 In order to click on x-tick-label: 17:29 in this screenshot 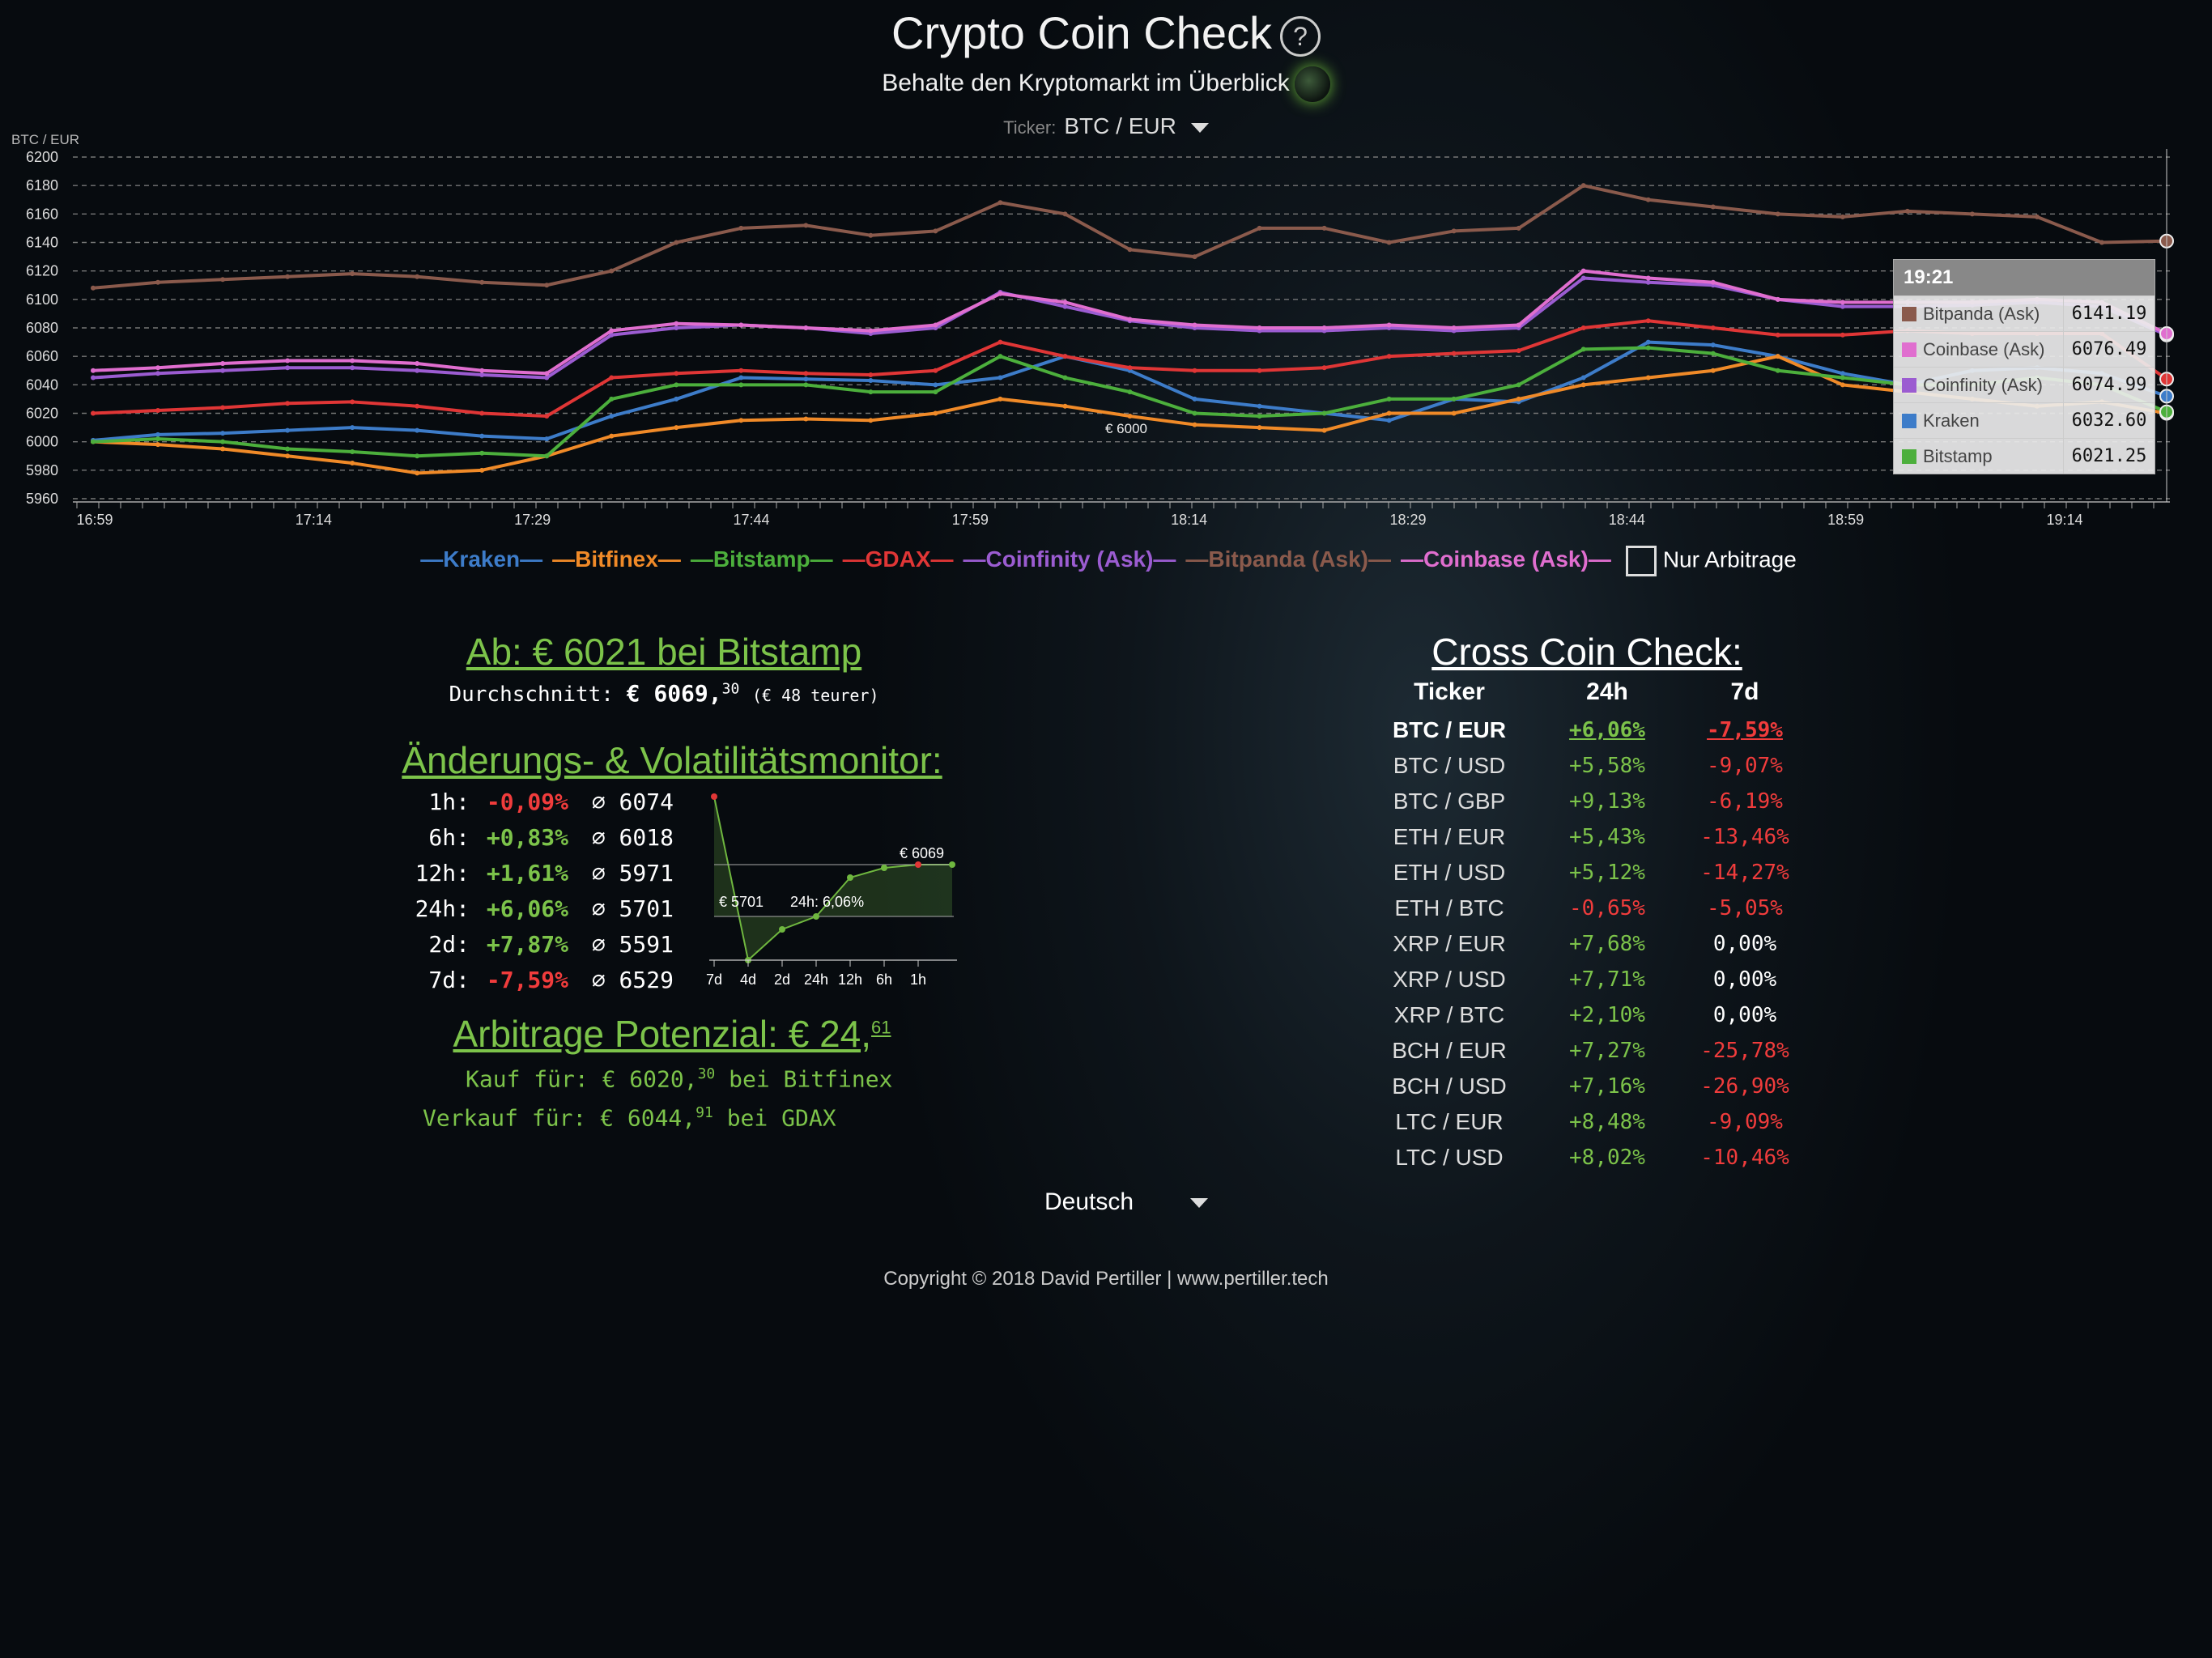, I will do `click(532, 520)`.